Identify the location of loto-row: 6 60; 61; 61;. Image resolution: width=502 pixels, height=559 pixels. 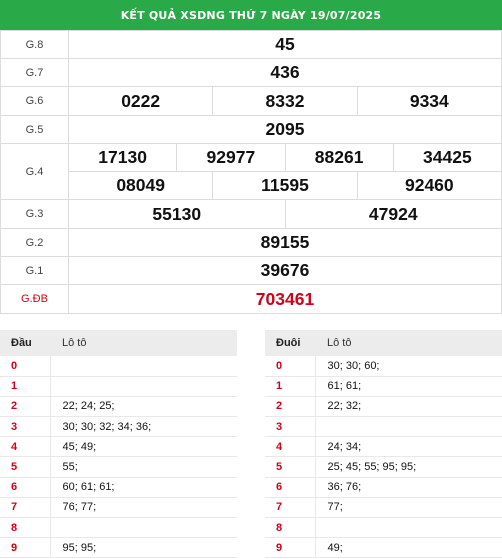
(118, 487).